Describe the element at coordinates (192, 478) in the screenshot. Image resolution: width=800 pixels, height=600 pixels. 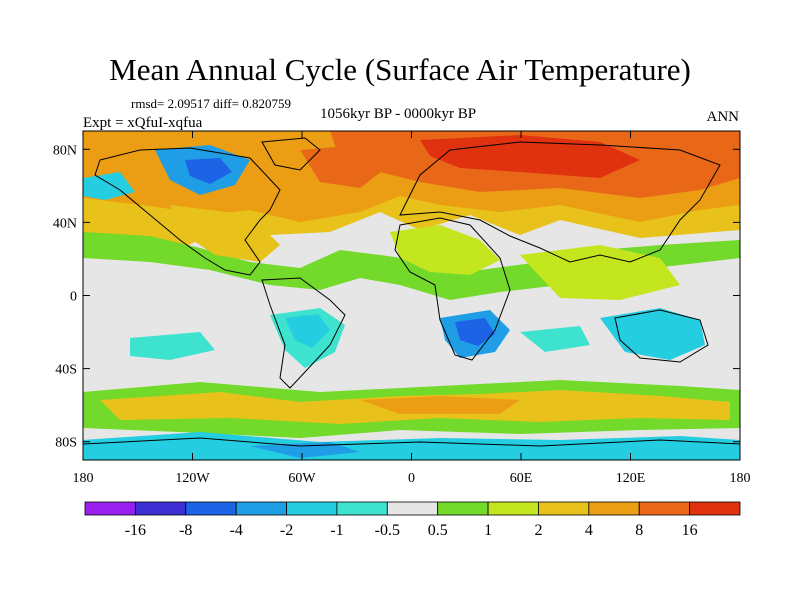
I see `x-tick-label: 120W` at that location.